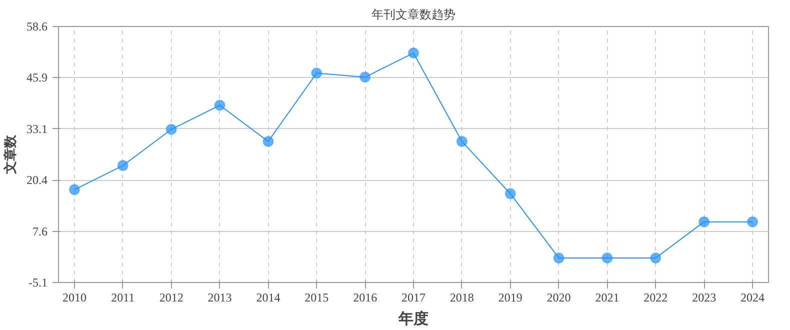  I want to click on x-tick-label: 2012, so click(171, 297).